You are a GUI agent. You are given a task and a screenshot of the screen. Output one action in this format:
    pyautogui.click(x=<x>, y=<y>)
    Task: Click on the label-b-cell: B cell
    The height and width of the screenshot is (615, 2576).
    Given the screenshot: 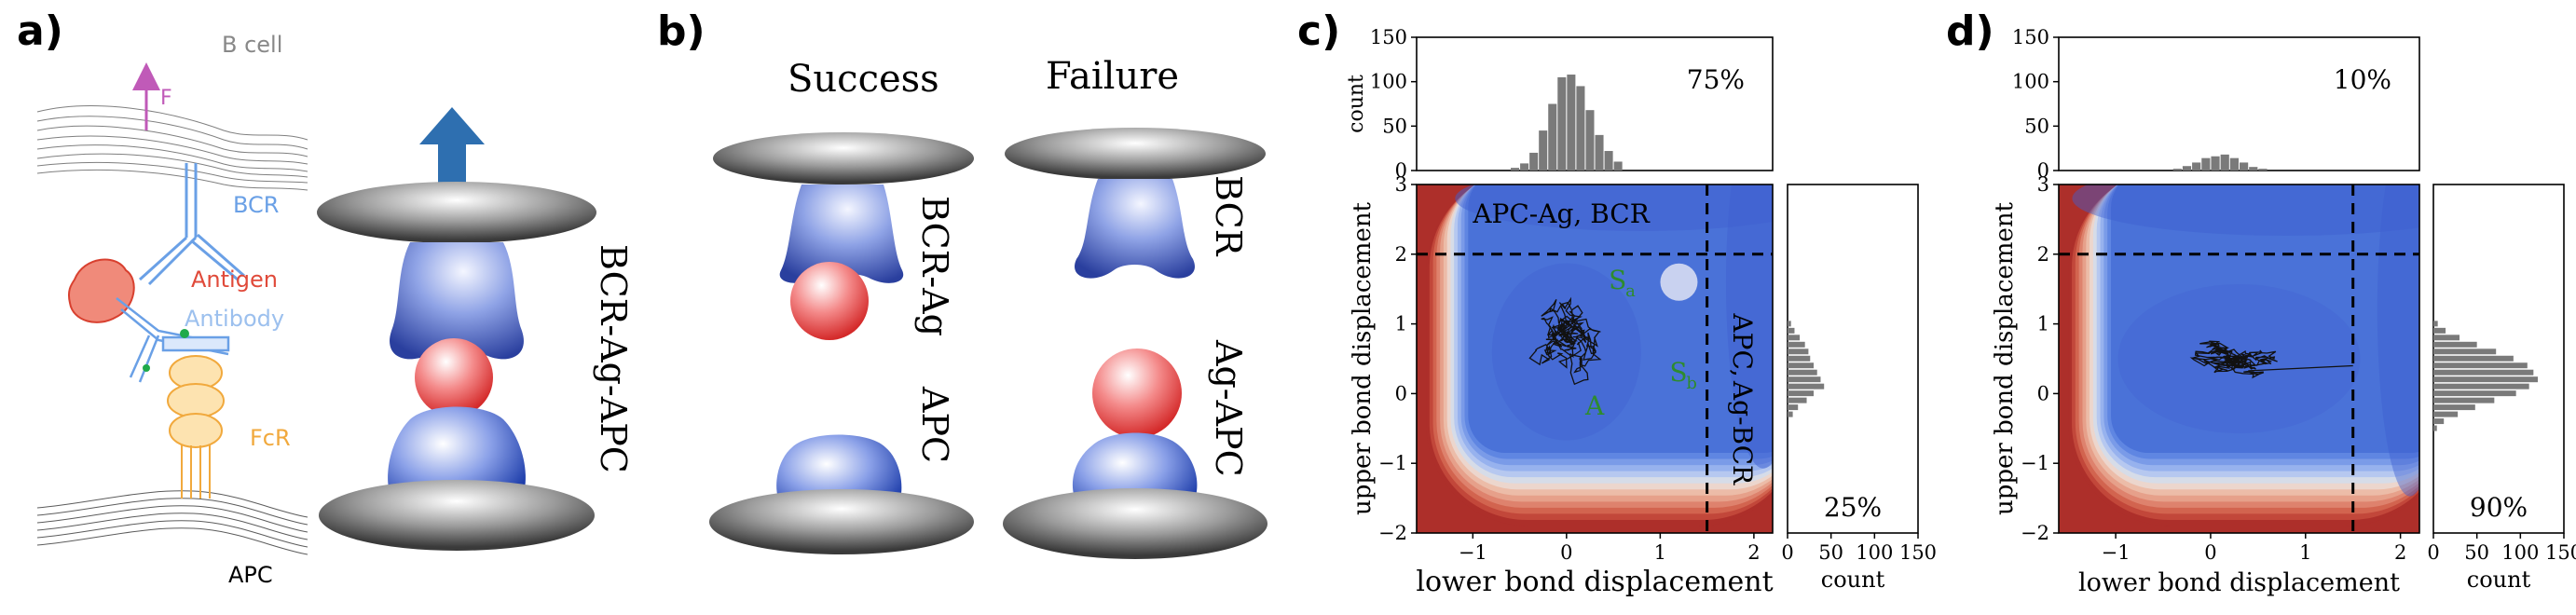 What is the action you would take?
    pyautogui.click(x=252, y=45)
    